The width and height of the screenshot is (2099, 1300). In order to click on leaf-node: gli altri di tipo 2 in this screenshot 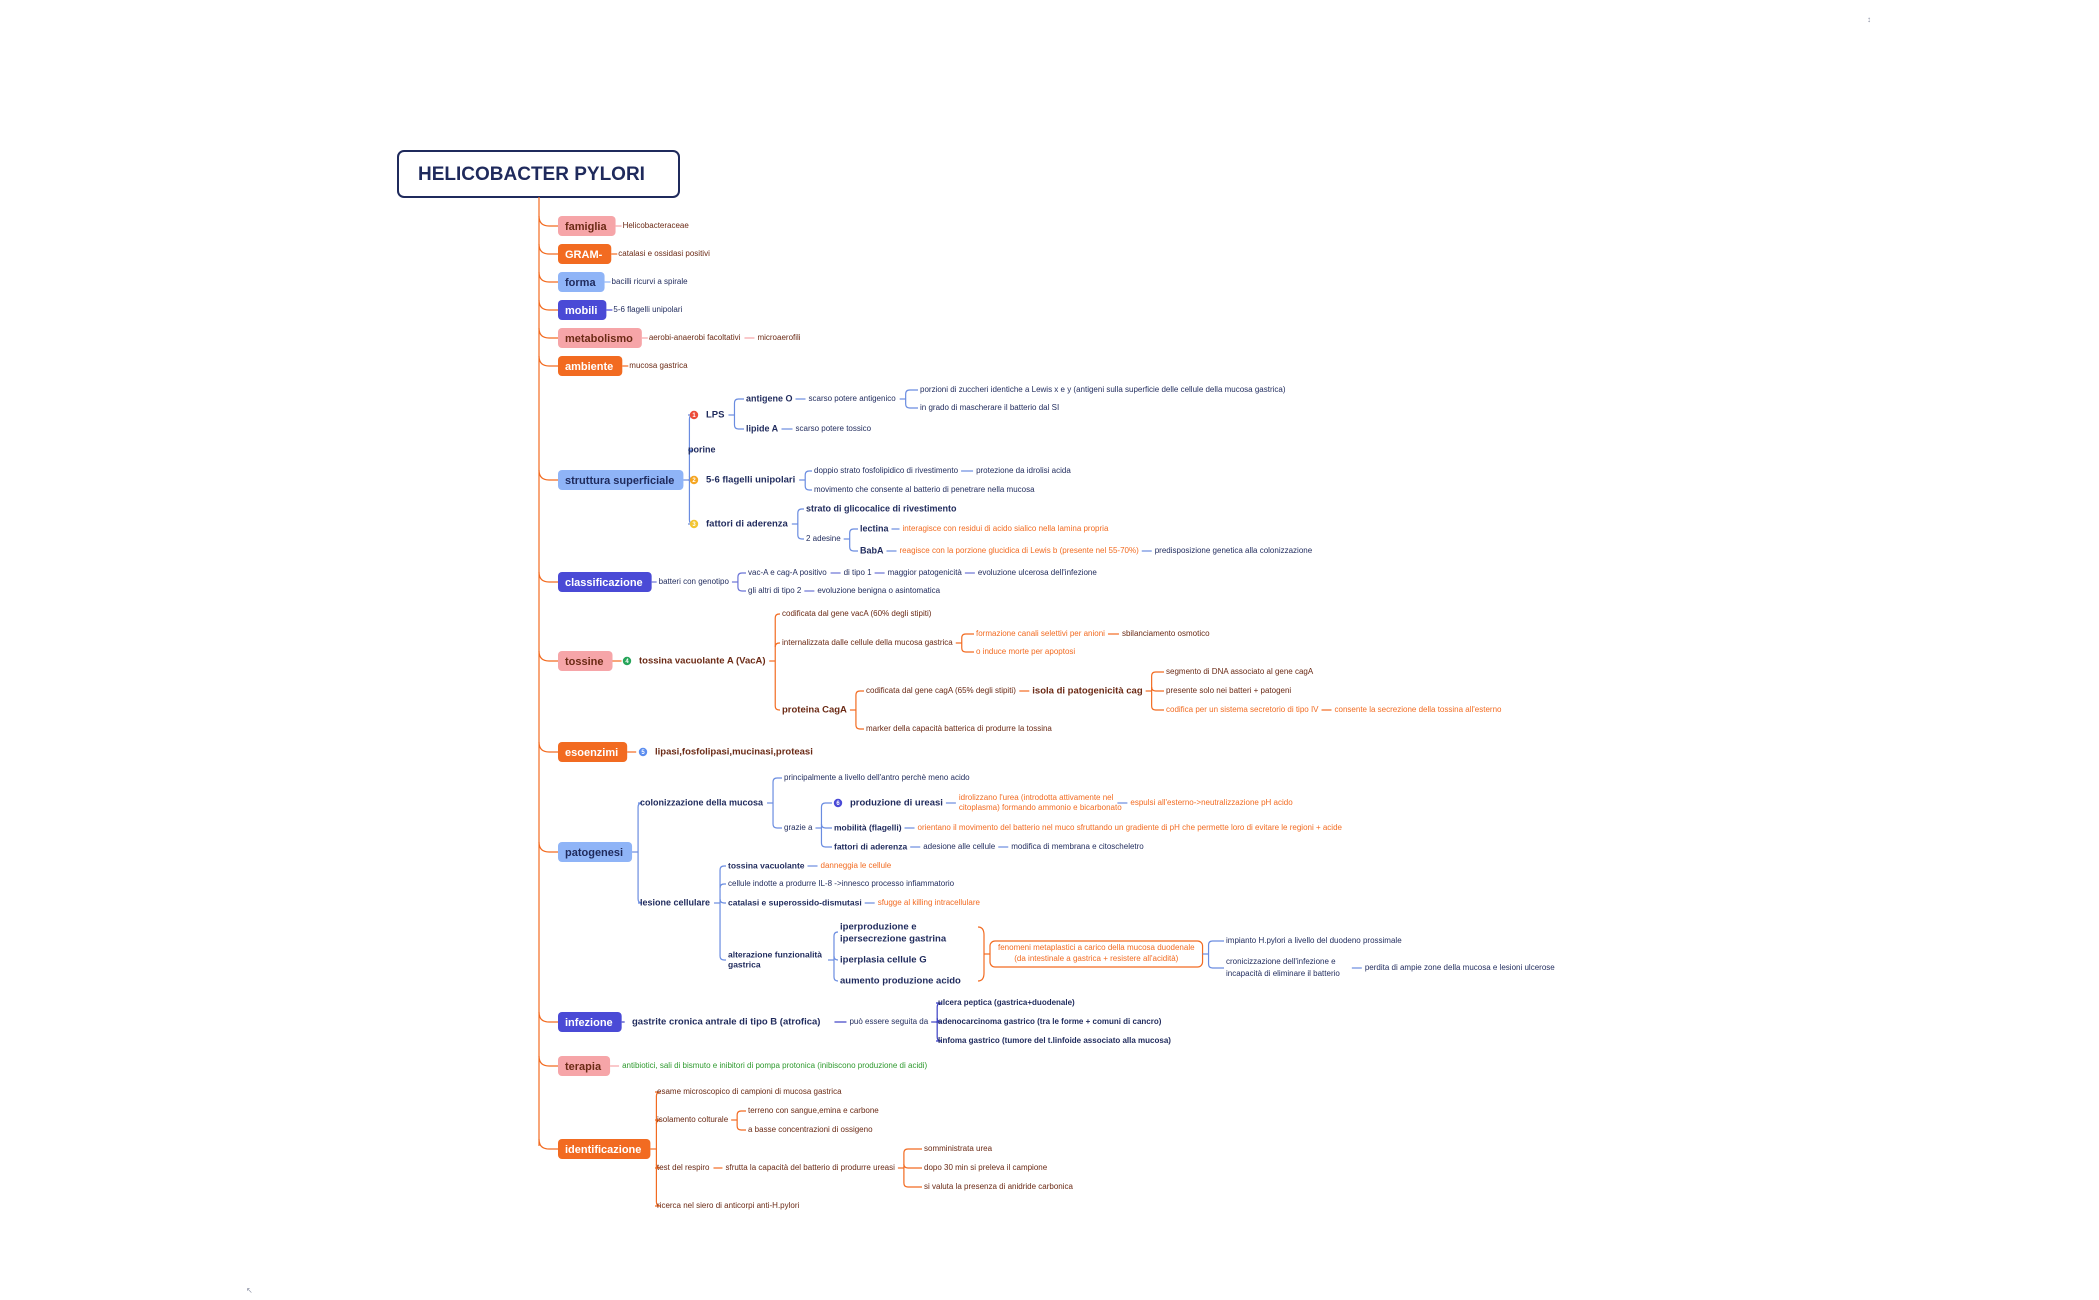, I will do `click(775, 590)`.